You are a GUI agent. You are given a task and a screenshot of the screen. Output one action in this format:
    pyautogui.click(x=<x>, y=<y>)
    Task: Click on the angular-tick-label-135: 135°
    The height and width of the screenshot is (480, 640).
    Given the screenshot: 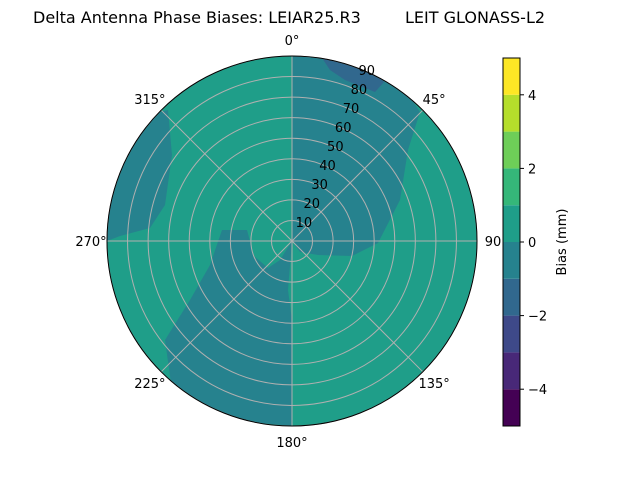 What is the action you would take?
    pyautogui.click(x=433, y=384)
    